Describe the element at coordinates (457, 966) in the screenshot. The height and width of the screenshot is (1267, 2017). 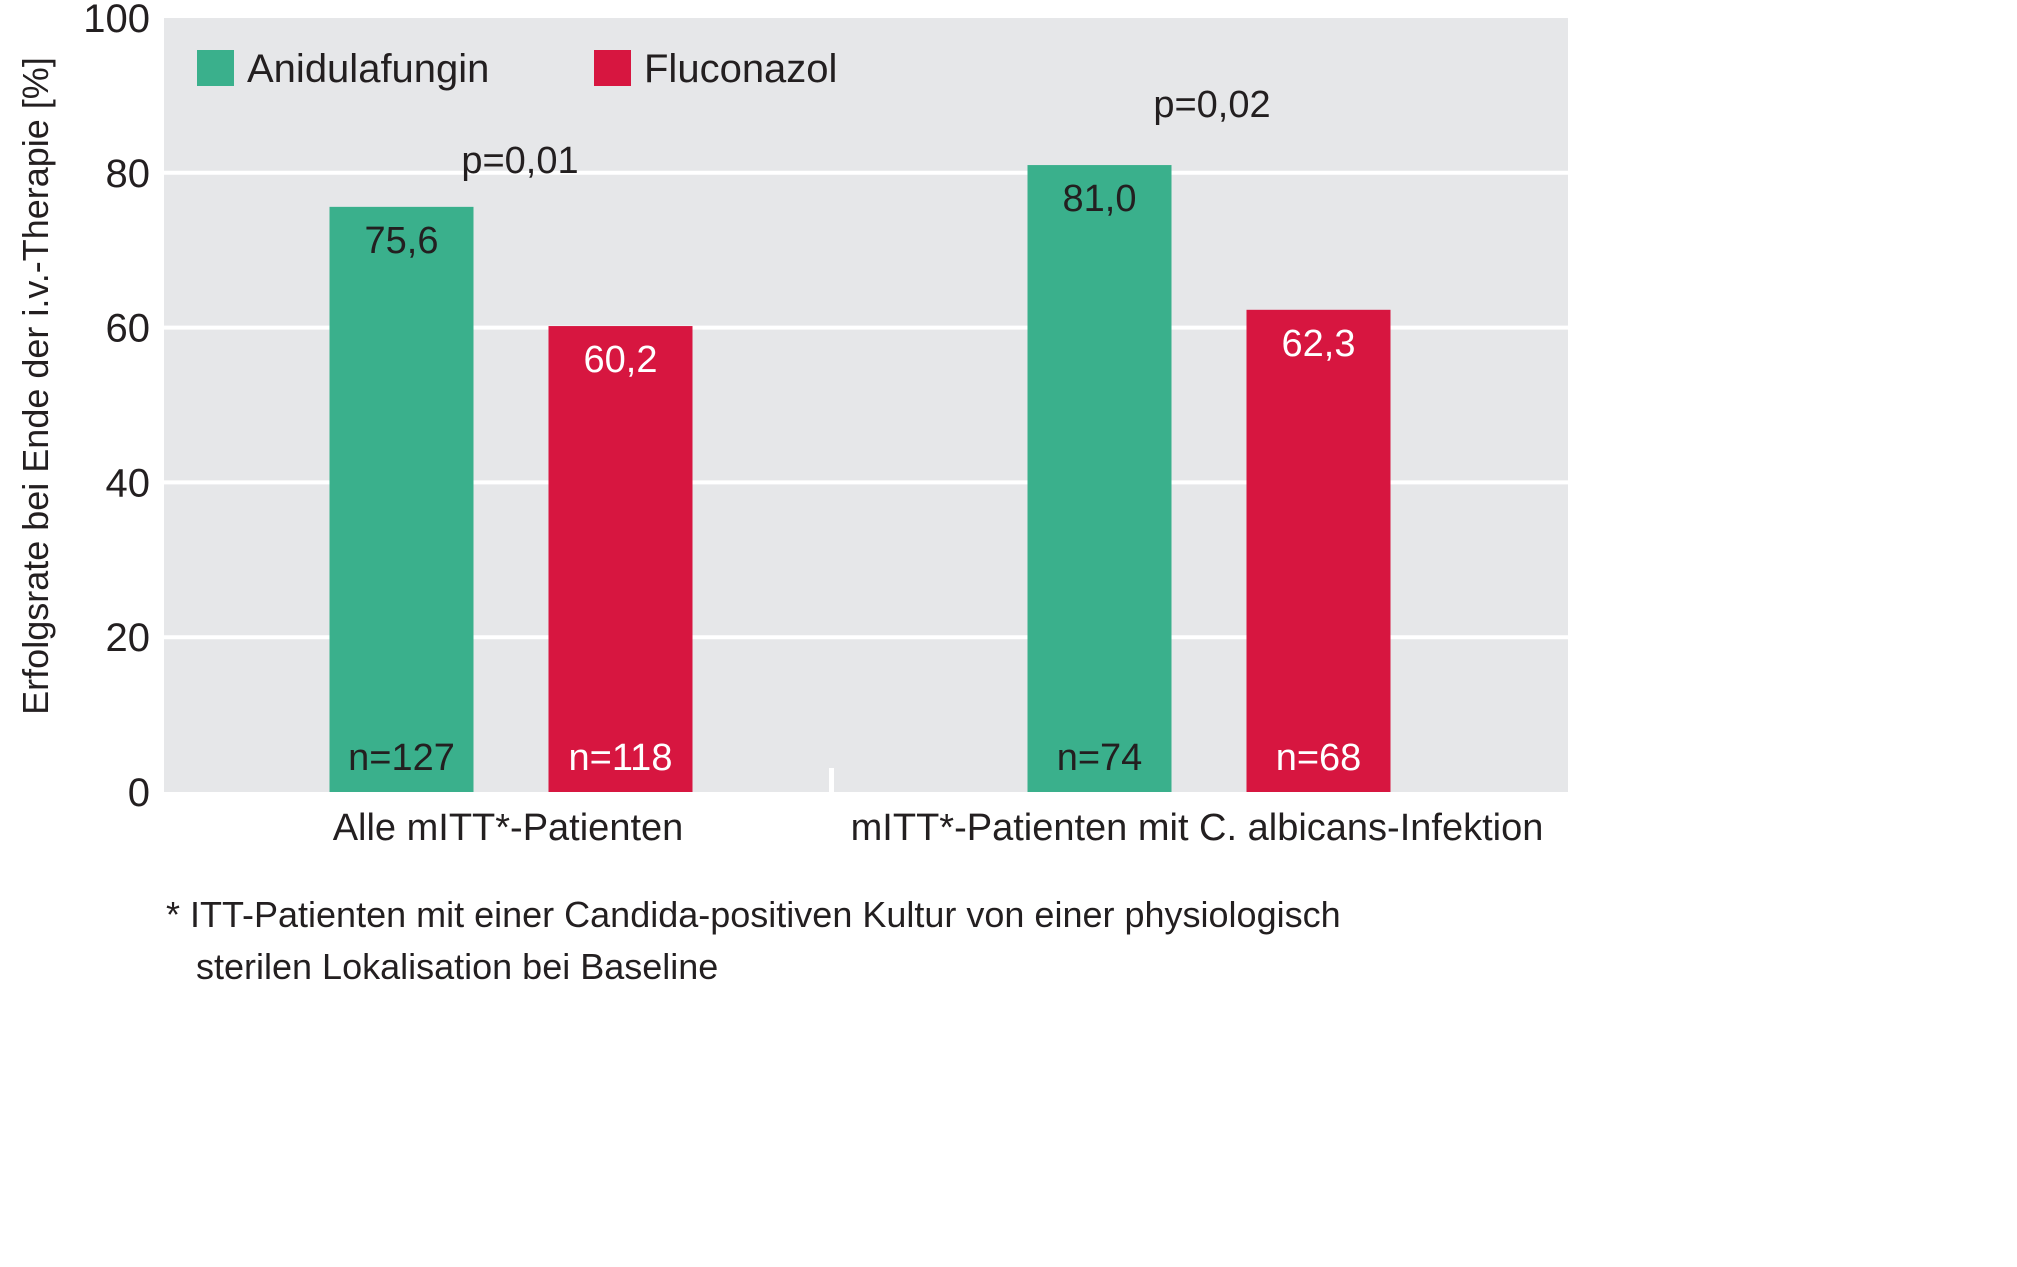
I see `footnote-line-2: sterilen Lokalisation bei Baseline` at that location.